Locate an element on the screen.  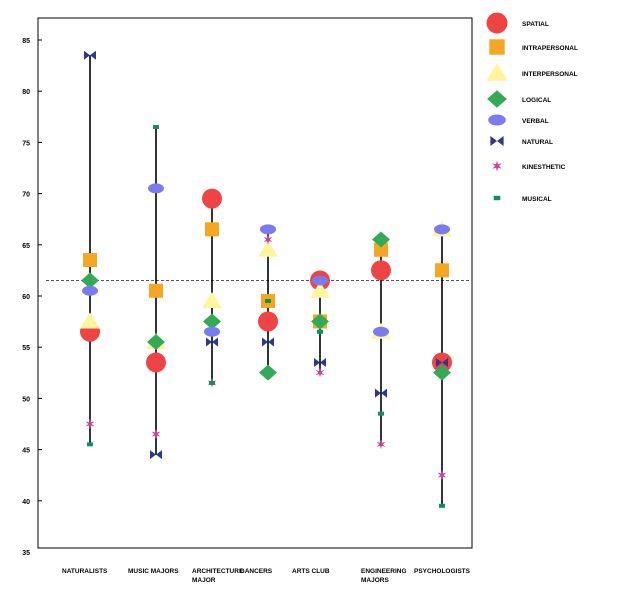
legend-marker-kinesthetic is located at coordinates (497, 166).